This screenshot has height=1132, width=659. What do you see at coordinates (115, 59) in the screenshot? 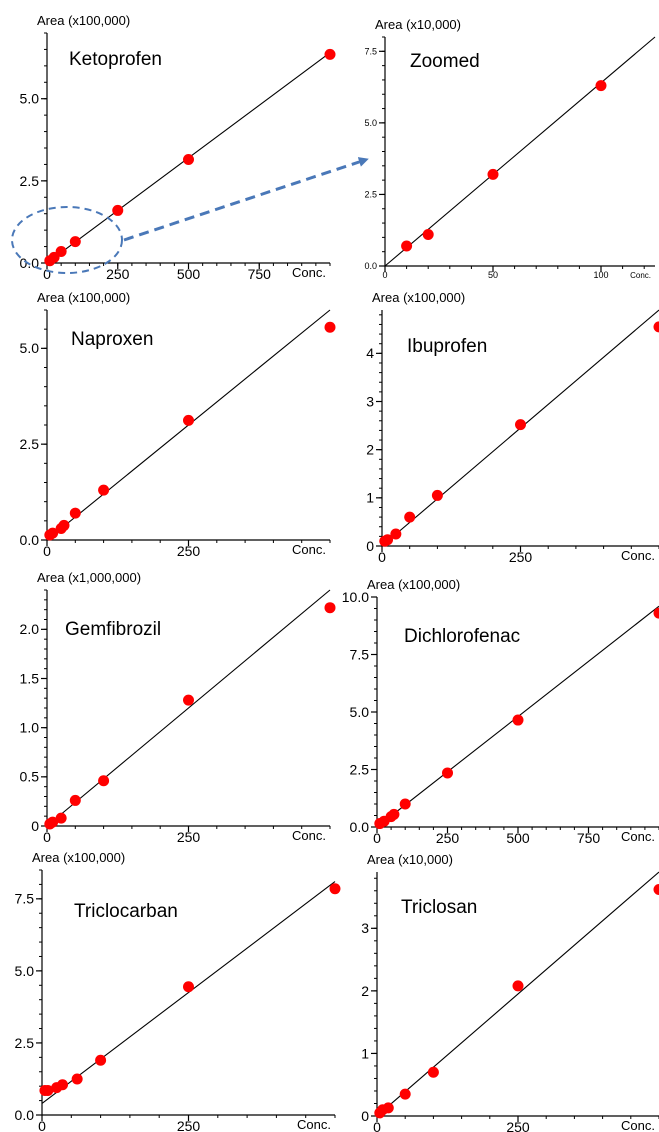
I see `chart-title: Ketoprofen` at bounding box center [115, 59].